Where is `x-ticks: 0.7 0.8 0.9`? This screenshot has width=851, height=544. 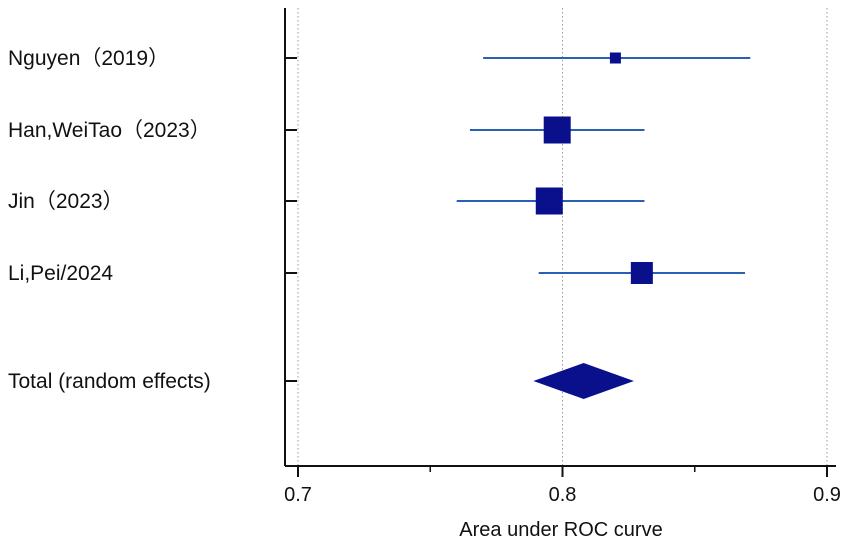 x-ticks: 0.7 0.8 0.9 is located at coordinates (562, 486).